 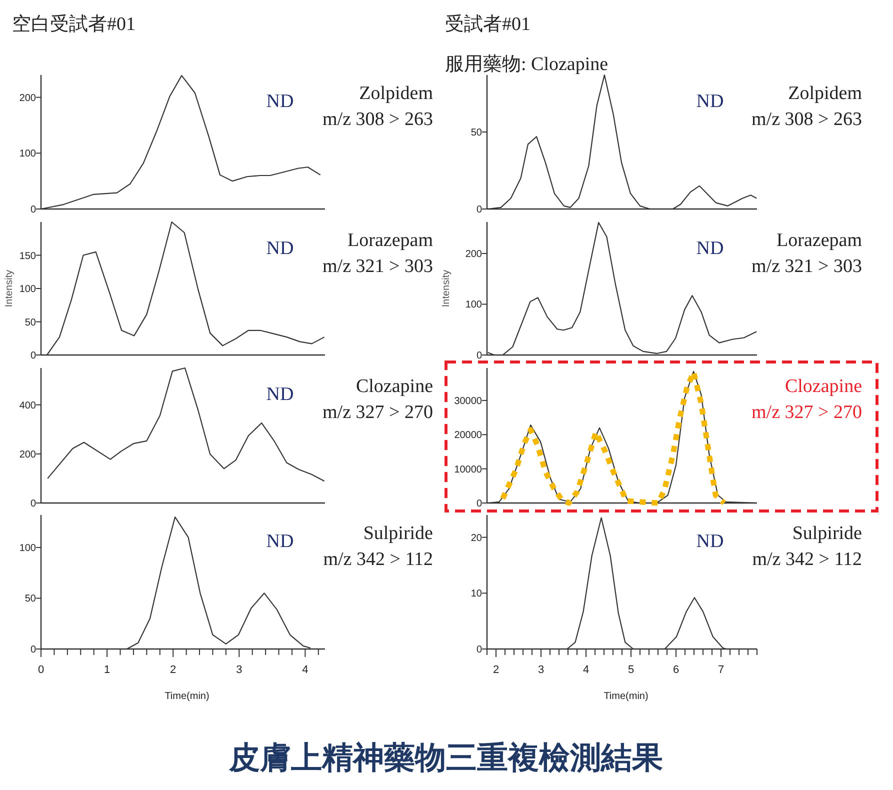 What do you see at coordinates (186, 424) in the screenshot?
I see `line-series` at bounding box center [186, 424].